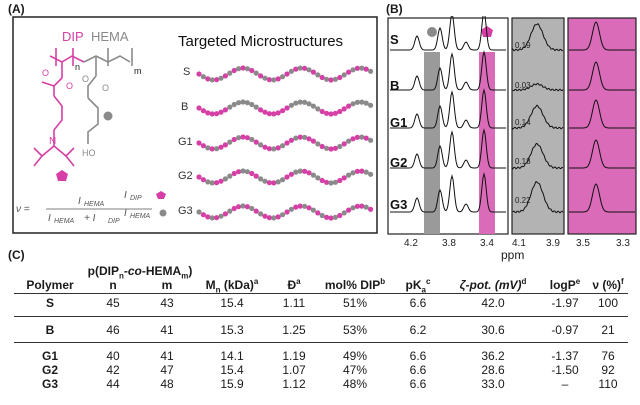 The width and height of the screenshot is (640, 405). What do you see at coordinates (167, 303) in the screenshot?
I see `cell-m: 43` at bounding box center [167, 303].